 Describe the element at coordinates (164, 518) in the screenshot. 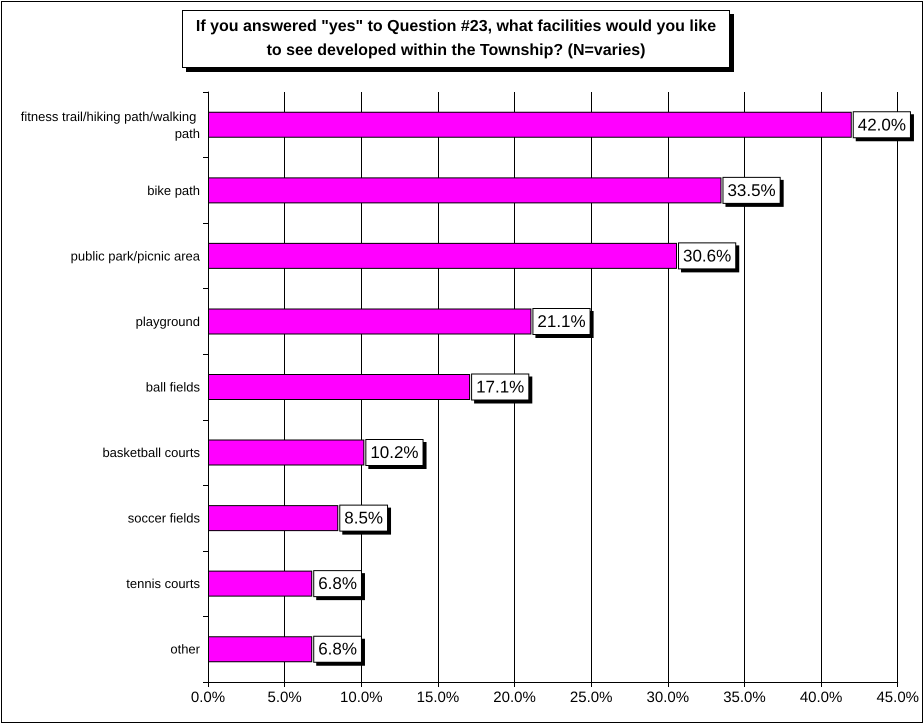

I see `y-tick-label: soccer fields` at that location.